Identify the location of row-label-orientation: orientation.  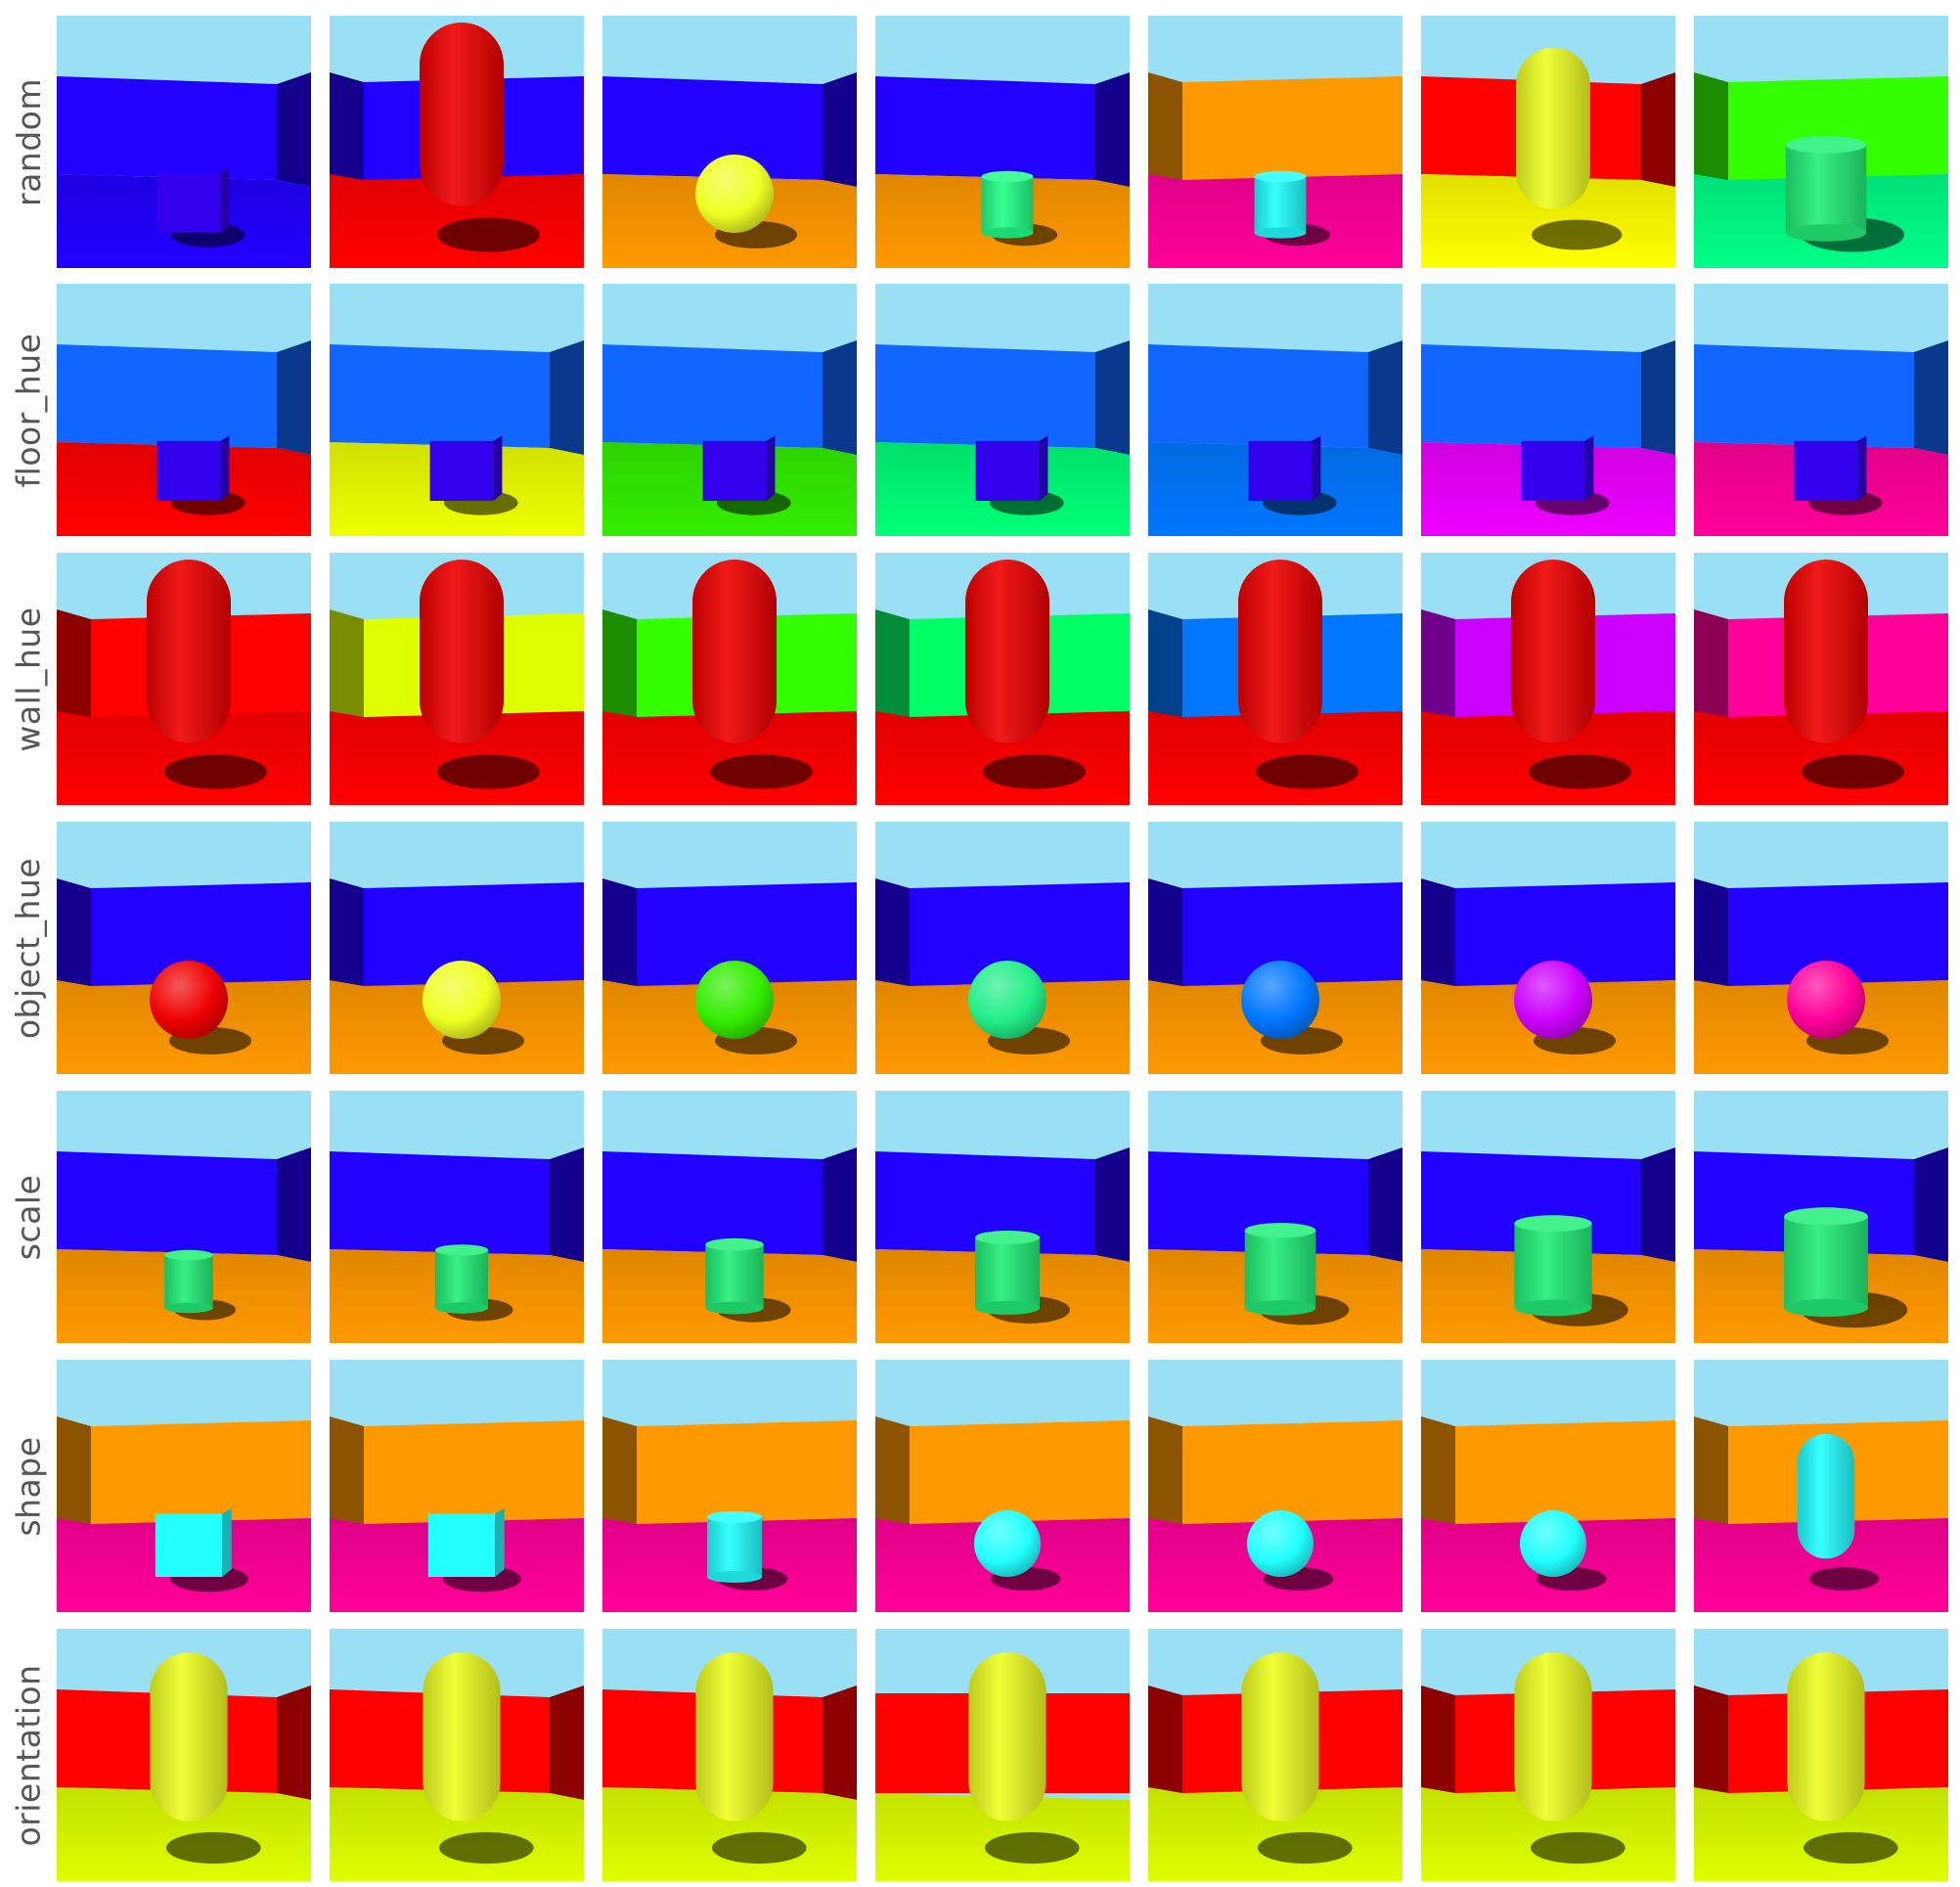
(28, 1755).